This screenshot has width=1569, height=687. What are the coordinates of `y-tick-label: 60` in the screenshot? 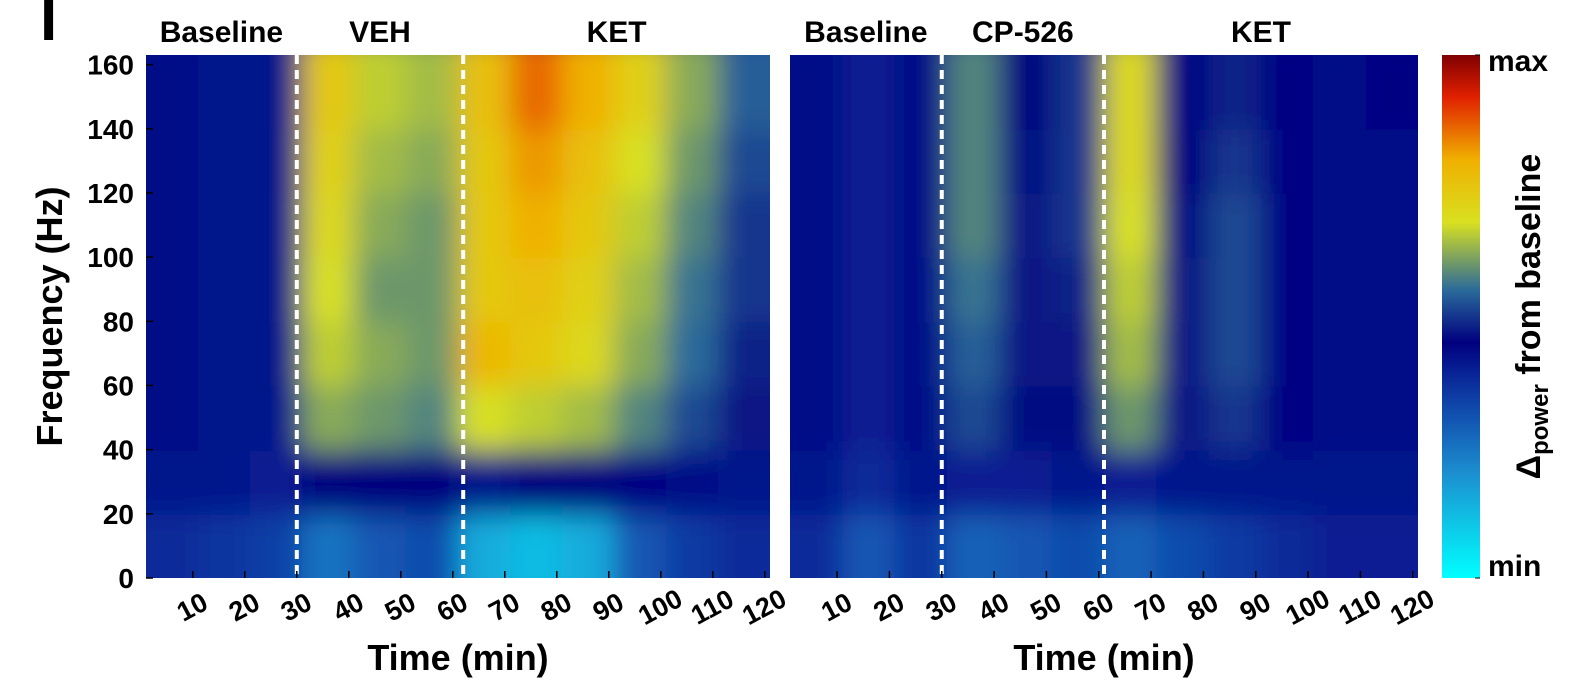 It's located at (118, 385).